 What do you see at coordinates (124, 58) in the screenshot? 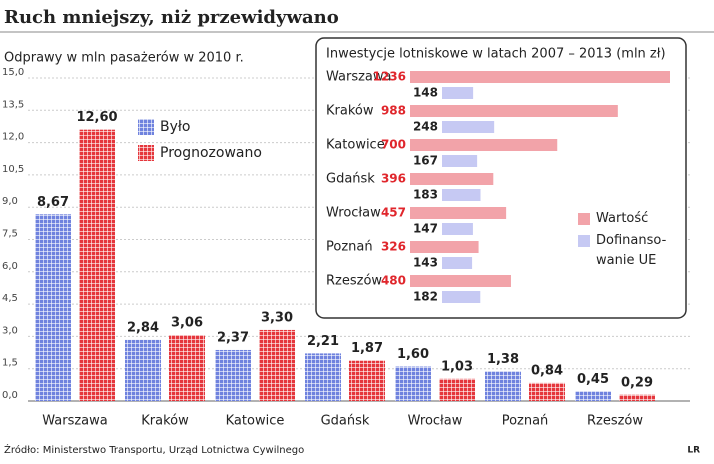
I see `chart-subtitle: Odprawy w mln pasażerów w 2010 r.` at bounding box center [124, 58].